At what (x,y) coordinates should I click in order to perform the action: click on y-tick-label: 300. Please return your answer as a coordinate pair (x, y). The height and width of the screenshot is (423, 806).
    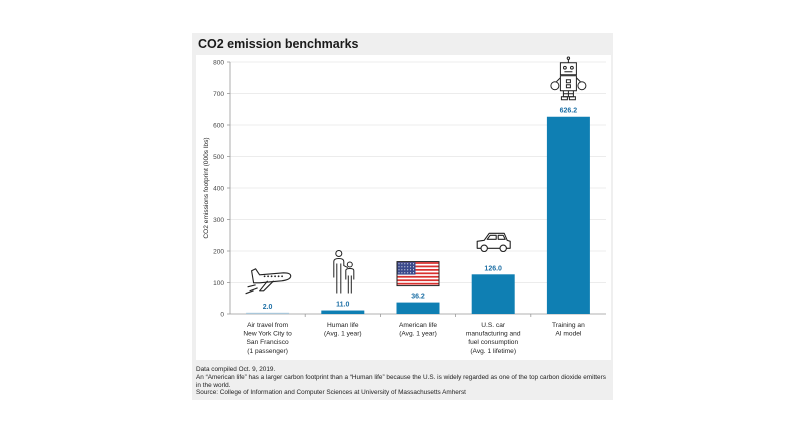
    Looking at the image, I should click on (218, 220).